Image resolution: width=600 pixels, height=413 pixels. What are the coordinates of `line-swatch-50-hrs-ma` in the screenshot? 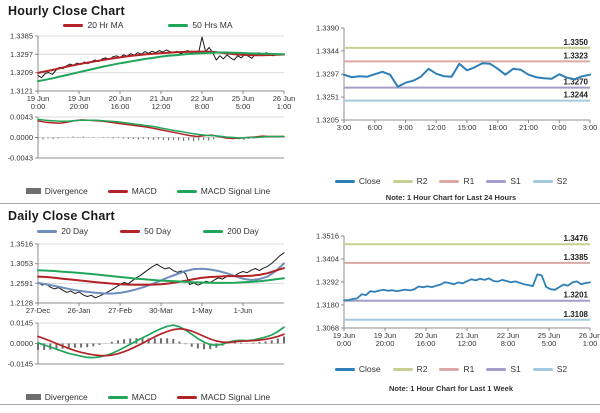 It's located at (178, 25).